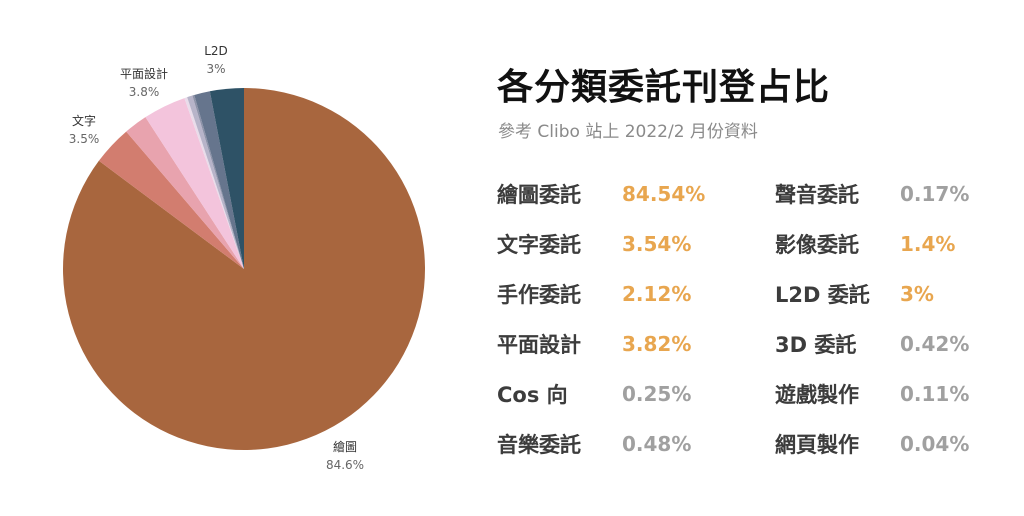 This screenshot has height=516, width=1024. Describe the element at coordinates (657, 294) in the screenshot. I see `legend-item-value: 2.12%` at that location.